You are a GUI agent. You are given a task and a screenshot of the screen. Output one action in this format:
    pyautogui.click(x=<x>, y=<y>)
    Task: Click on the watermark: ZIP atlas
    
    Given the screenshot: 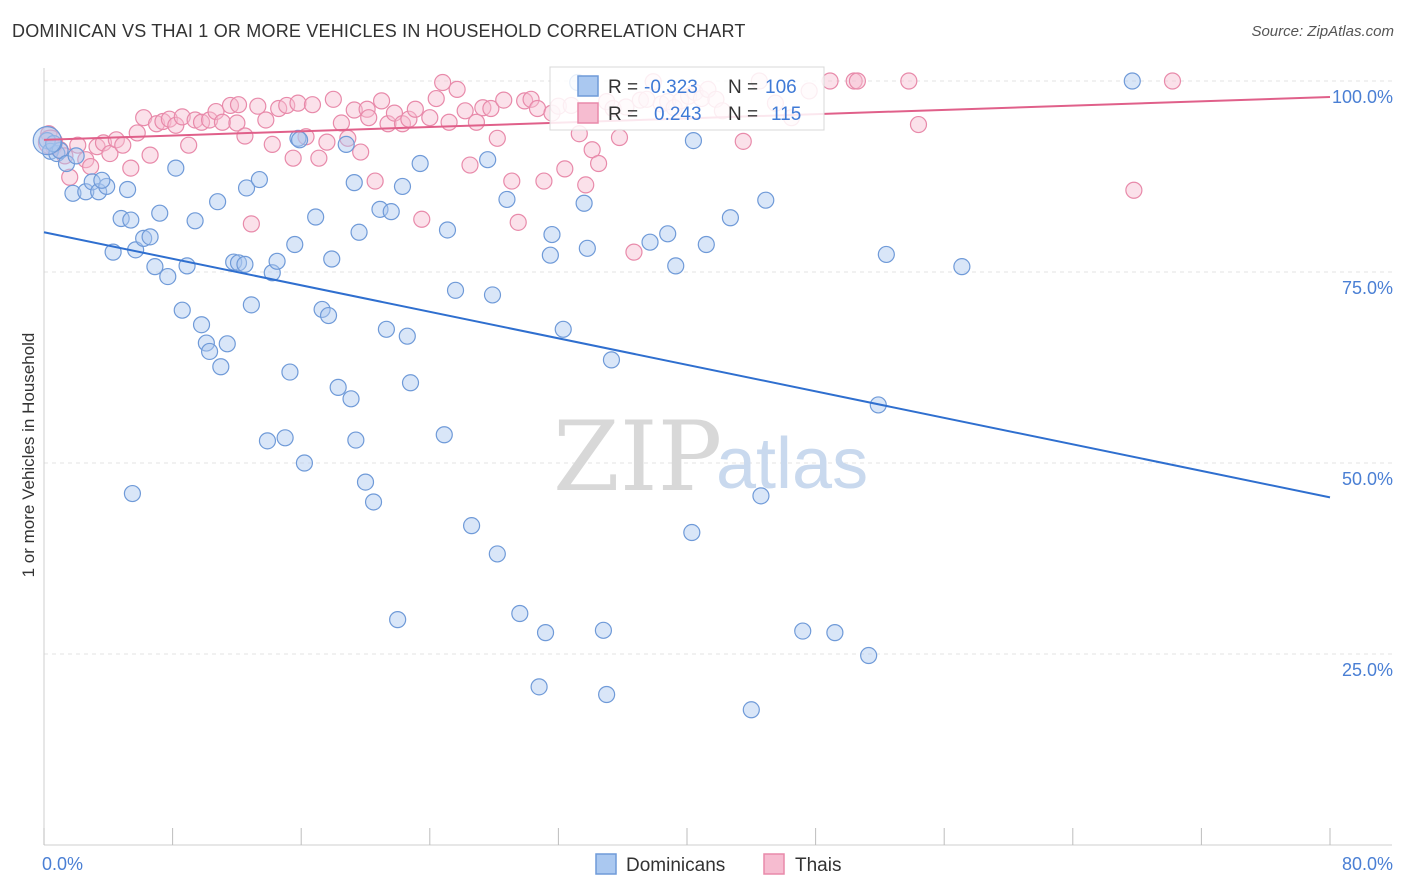 What is the action you would take?
    pyautogui.click(x=710, y=457)
    